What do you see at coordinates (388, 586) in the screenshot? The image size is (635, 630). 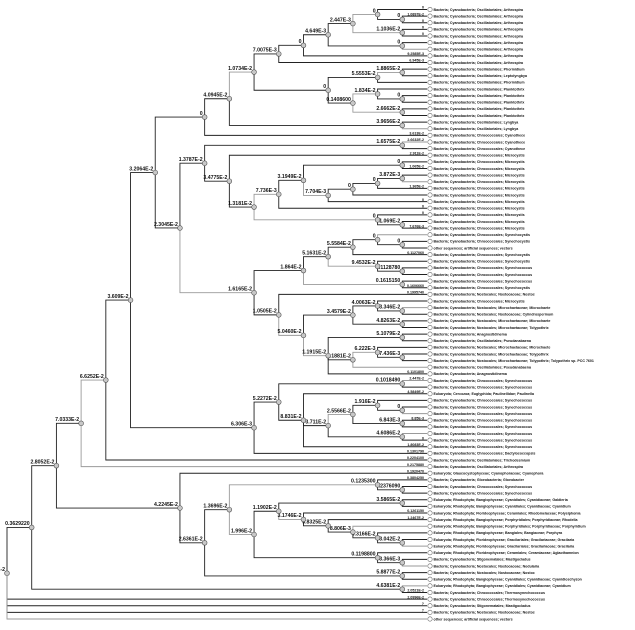 I see `branch-length-label: 4.6381E-2` at bounding box center [388, 586].